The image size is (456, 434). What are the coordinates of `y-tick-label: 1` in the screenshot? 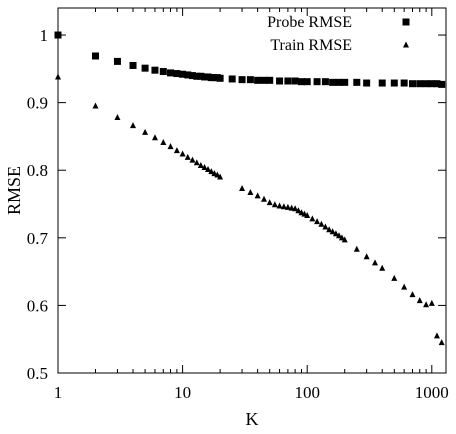 It's located at (44, 35).